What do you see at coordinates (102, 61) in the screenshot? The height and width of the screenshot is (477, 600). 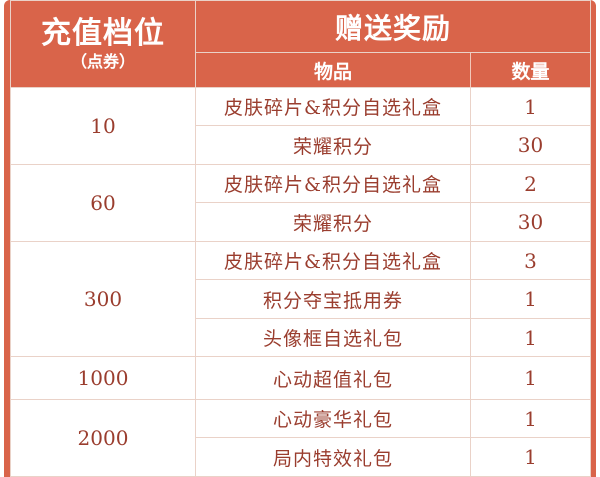 I see `tier-header-unit: （点券）` at bounding box center [102, 61].